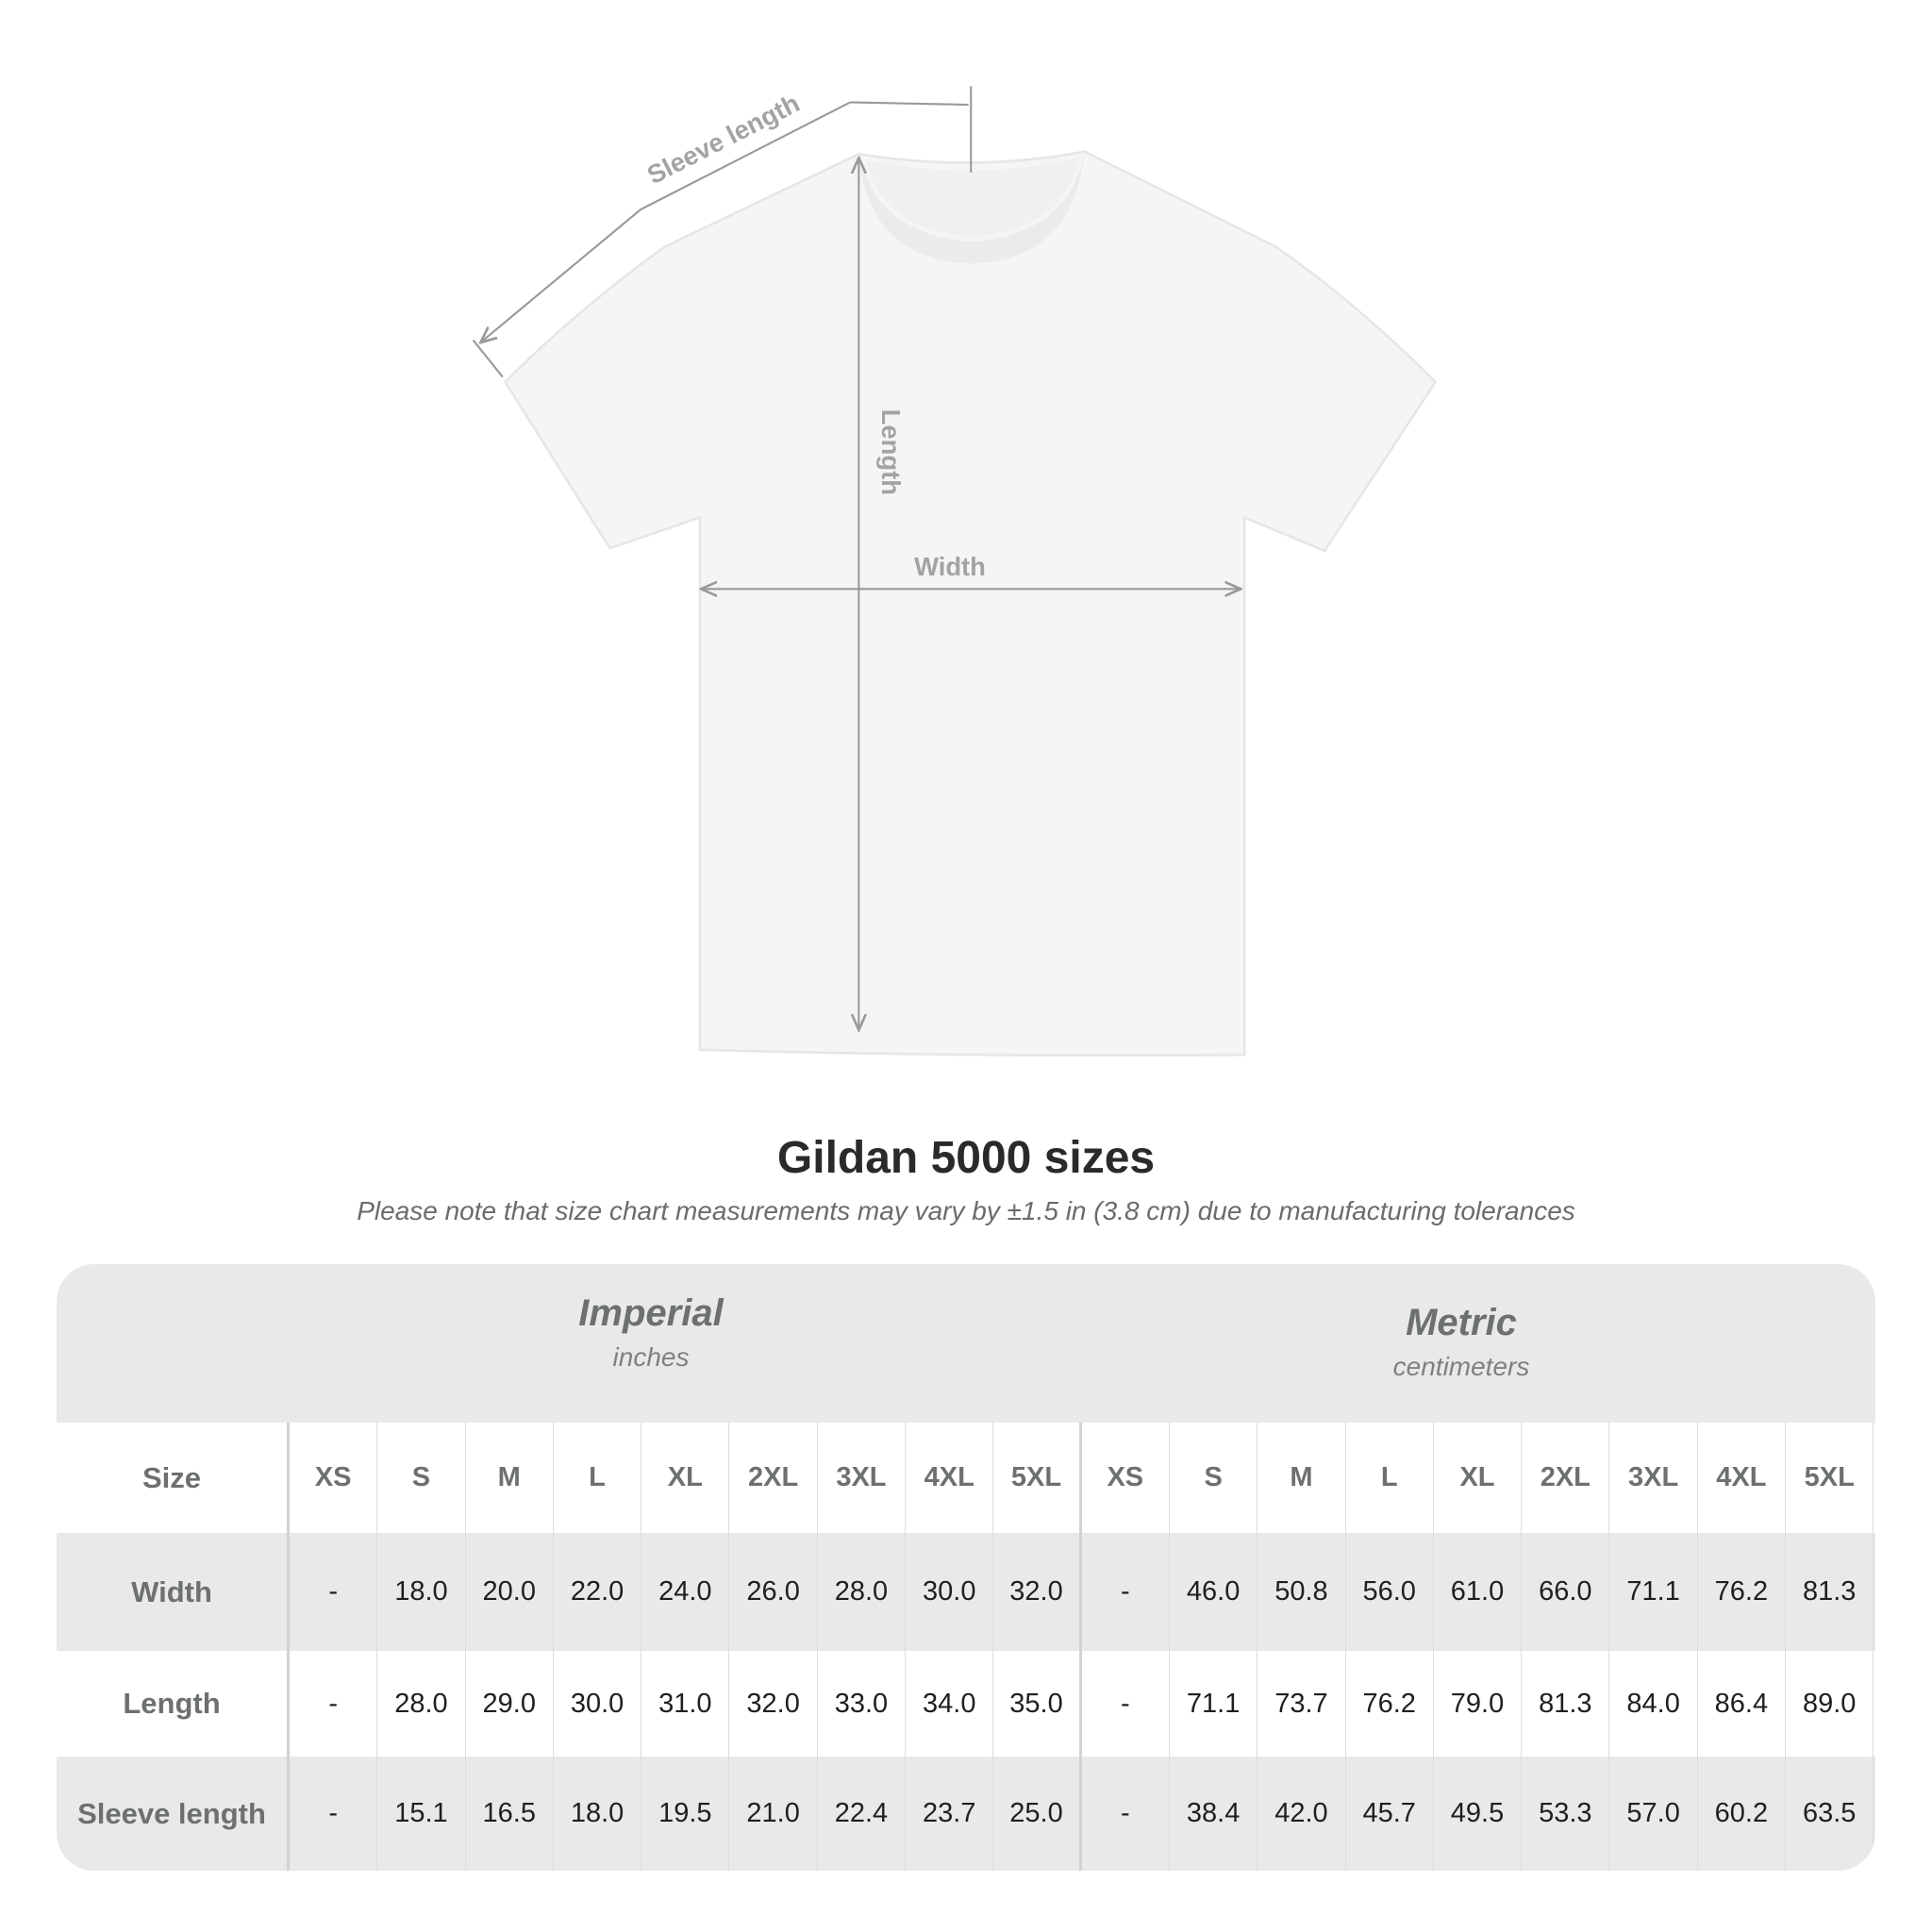  What do you see at coordinates (174, 1478) in the screenshot?
I see `size-header-label: Size` at bounding box center [174, 1478].